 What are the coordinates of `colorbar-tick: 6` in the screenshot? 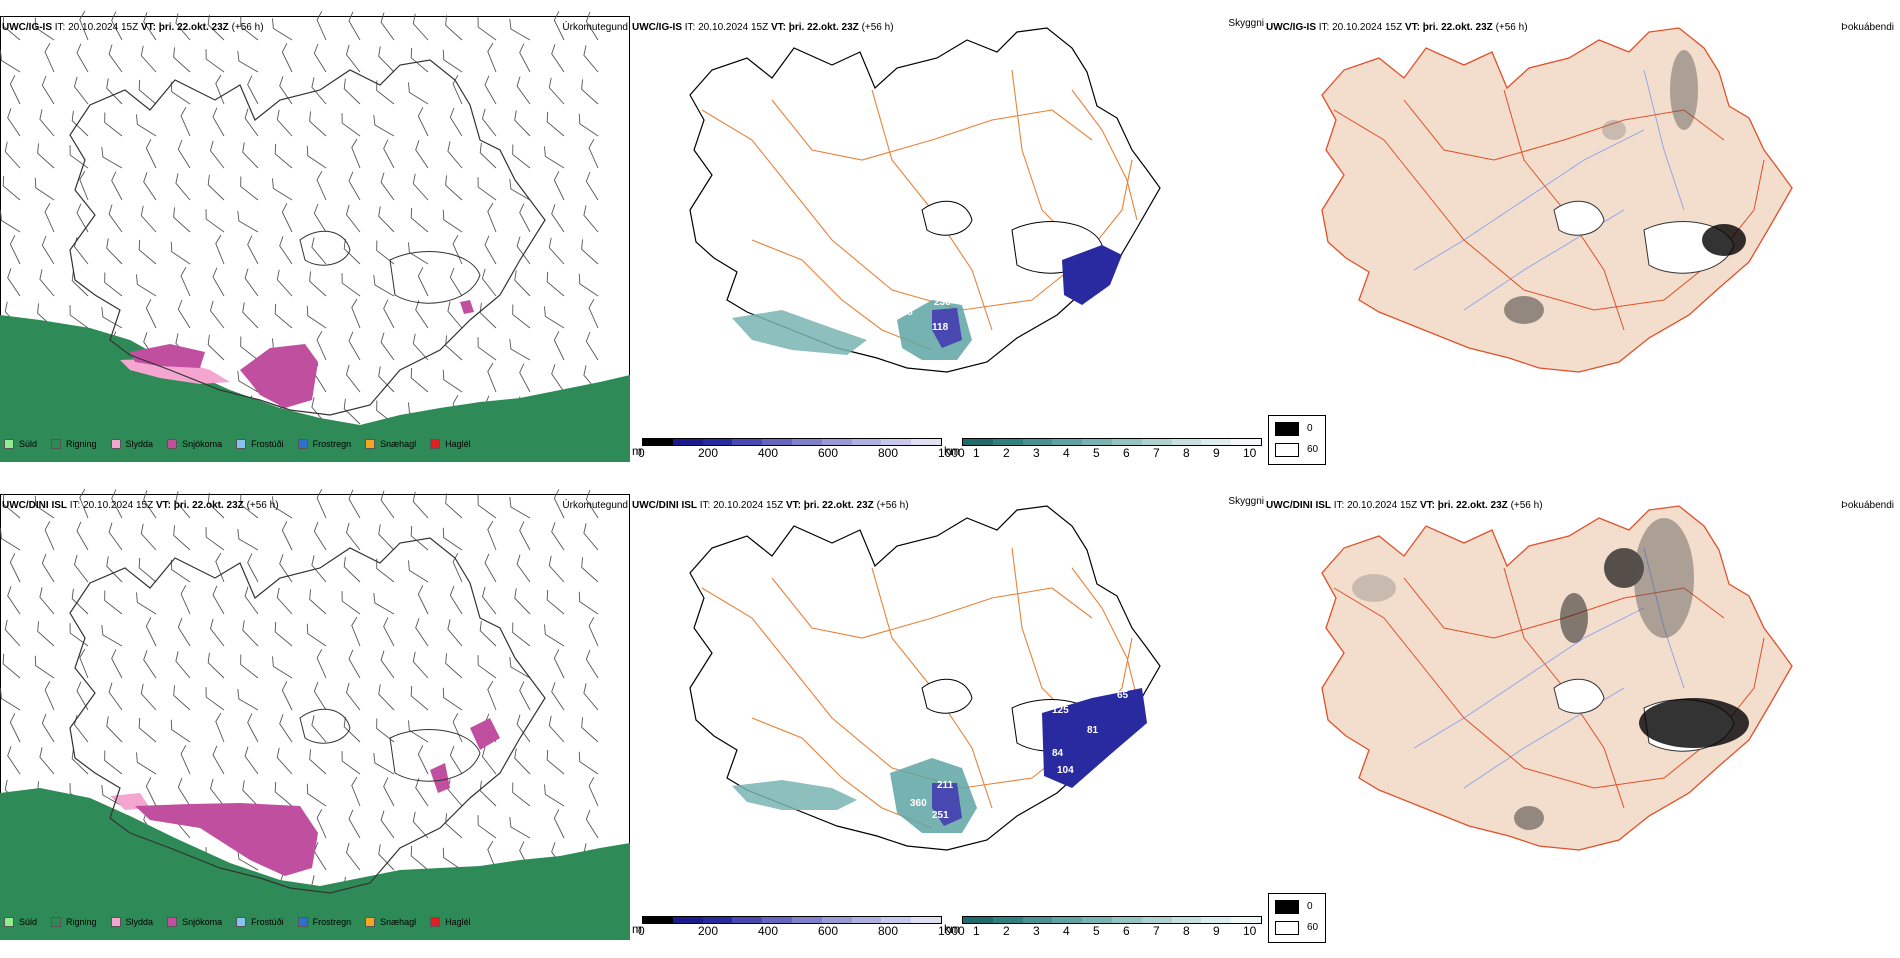 It's located at (1126, 931).